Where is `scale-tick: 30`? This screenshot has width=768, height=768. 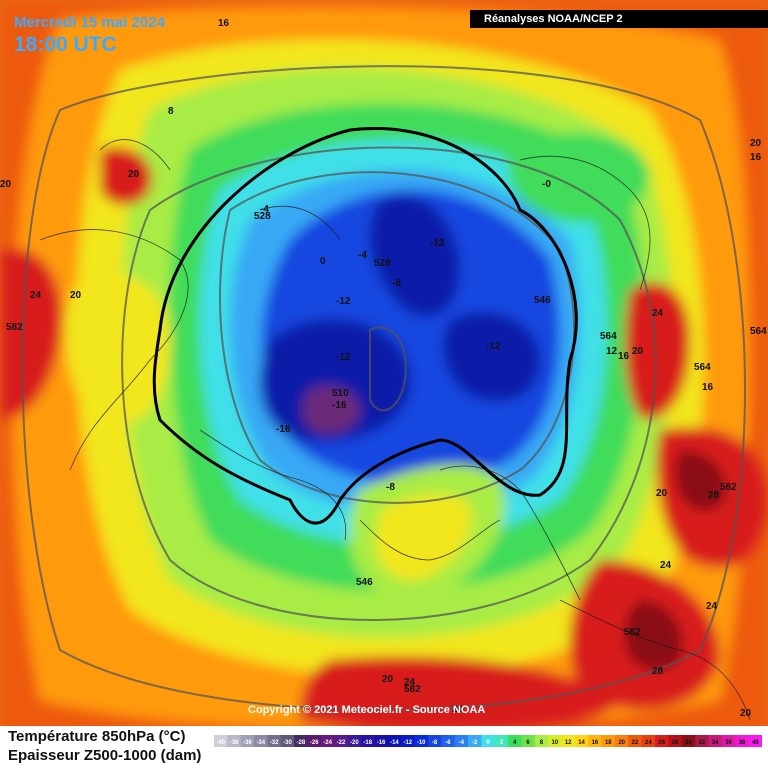 scale-tick: 30 is located at coordinates (688, 743).